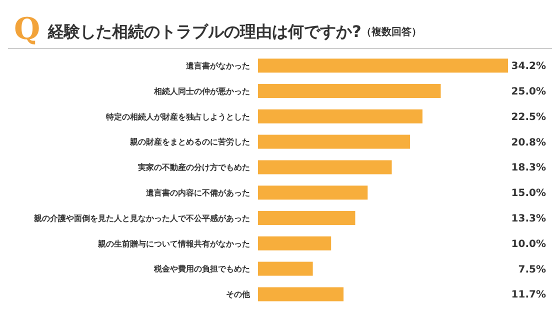  I want to click on data-label: 20.8%, so click(528, 142).